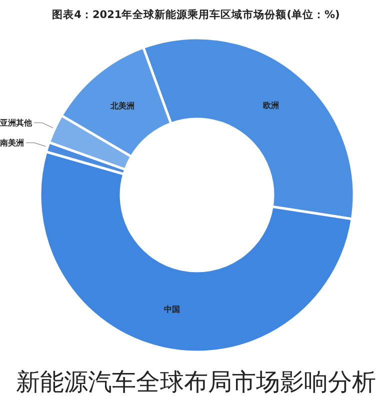 The image size is (392, 400). What do you see at coordinates (17, 123) in the screenshot?
I see `slice-label: 亚洲其他` at bounding box center [17, 123].